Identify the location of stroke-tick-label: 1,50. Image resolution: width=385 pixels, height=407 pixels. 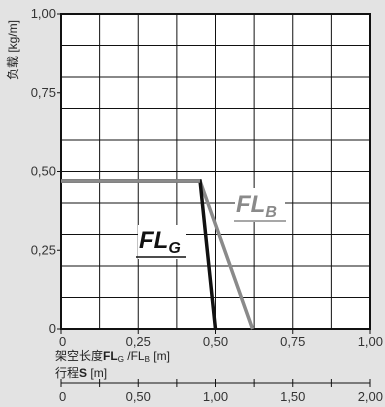
(292, 396).